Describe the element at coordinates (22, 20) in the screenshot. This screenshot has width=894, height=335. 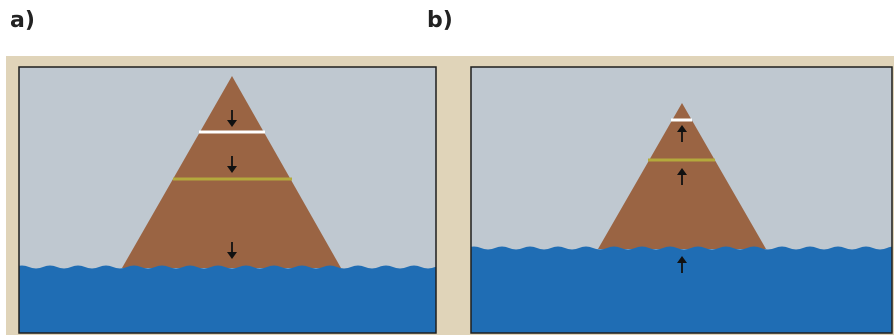
I see `panel-a-label: a)` at that location.